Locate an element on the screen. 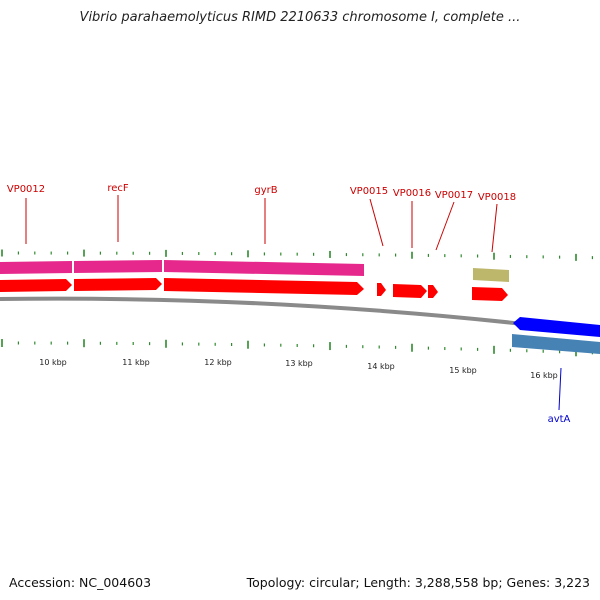 The image size is (600, 600). scale-label: 11 kbp is located at coordinates (136, 362).